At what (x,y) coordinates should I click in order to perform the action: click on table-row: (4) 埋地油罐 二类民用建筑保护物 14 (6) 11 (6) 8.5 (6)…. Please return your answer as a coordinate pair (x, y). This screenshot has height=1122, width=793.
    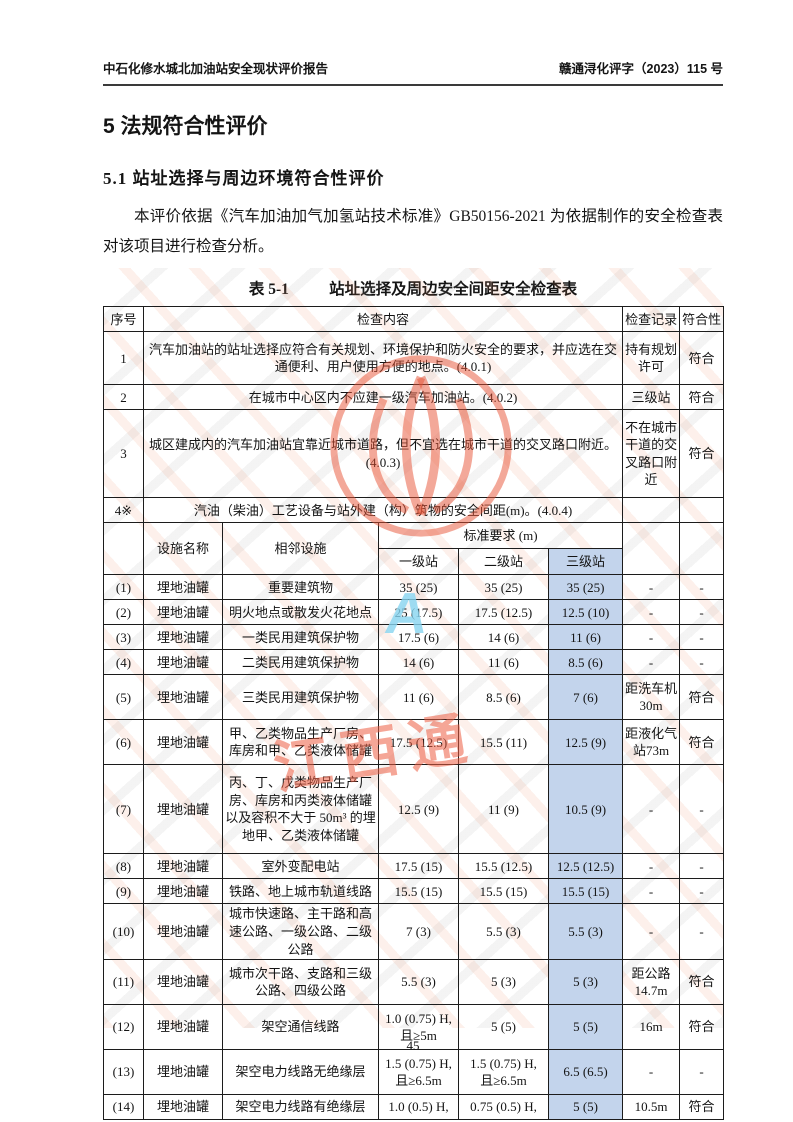
    Looking at the image, I should click on (414, 662).